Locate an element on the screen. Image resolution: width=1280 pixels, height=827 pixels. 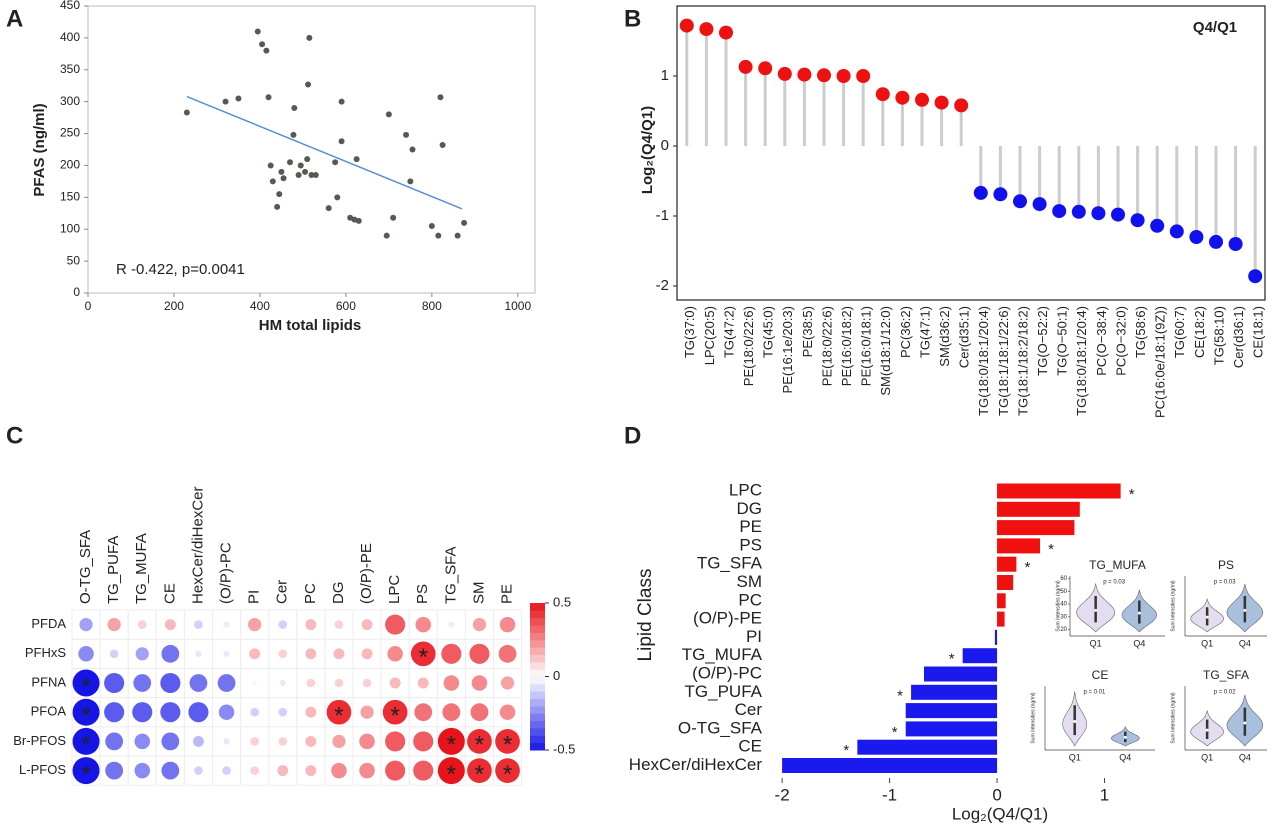
x-tick-label: LPC(20:5) is located at coordinates (709, 335).